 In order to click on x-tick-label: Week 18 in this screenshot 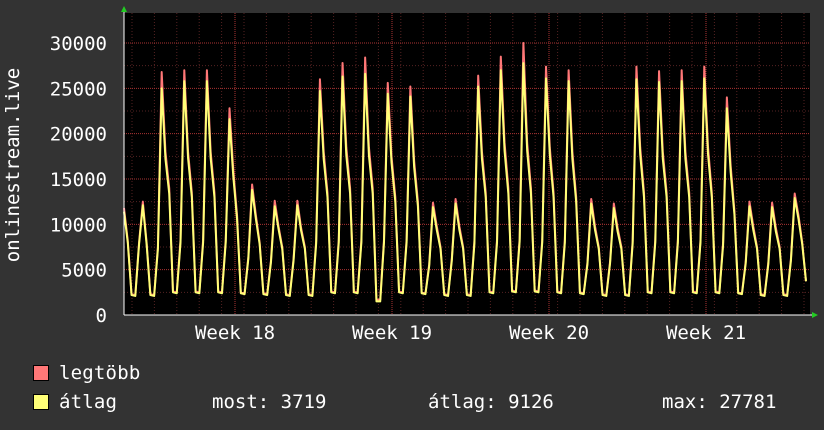, I will do `click(235, 333)`.